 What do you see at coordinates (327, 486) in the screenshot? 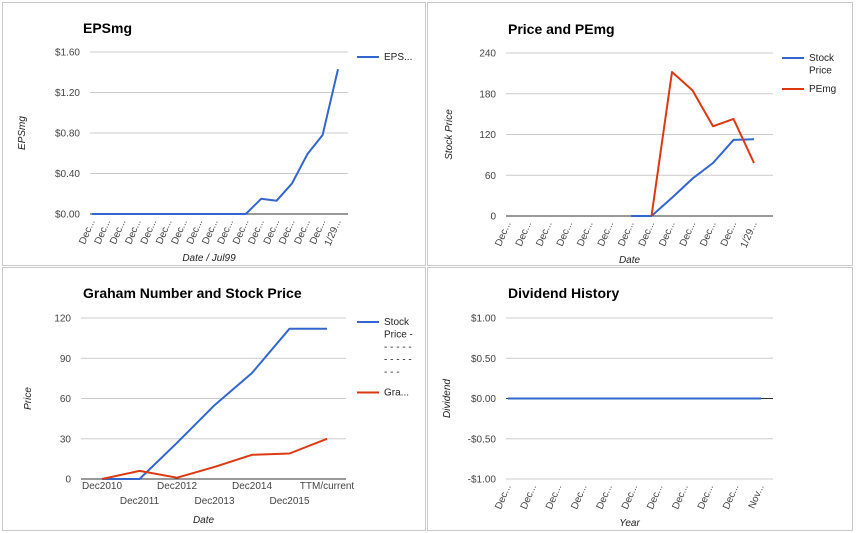
I see `x-tick-label: TTM/current` at bounding box center [327, 486].